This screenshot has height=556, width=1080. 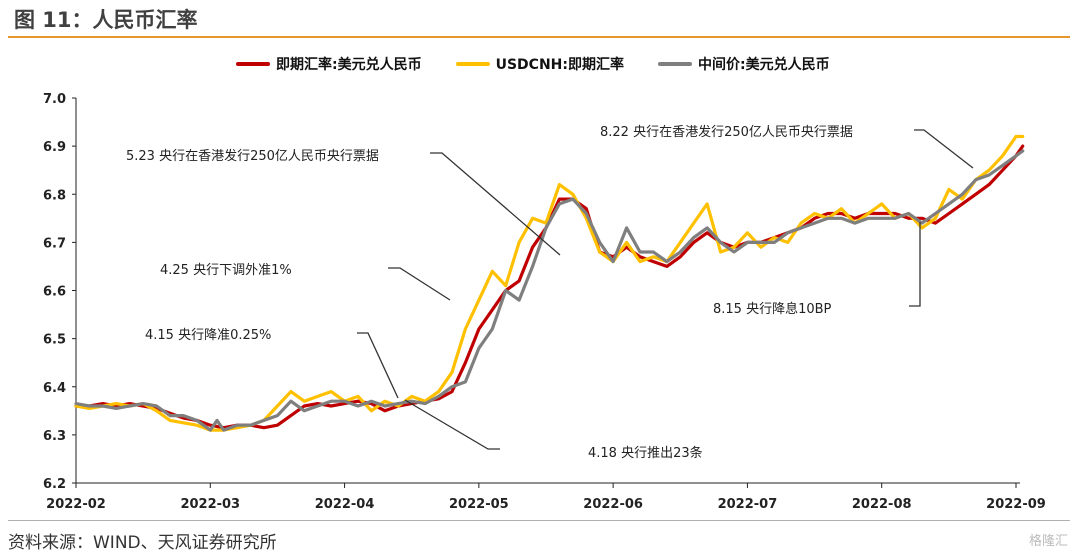 I want to click on y-tick-labels: 6.2 6.3 6.4 6.5 6.6 6.7 6.8 6.9 7.0, so click(x=59, y=292).